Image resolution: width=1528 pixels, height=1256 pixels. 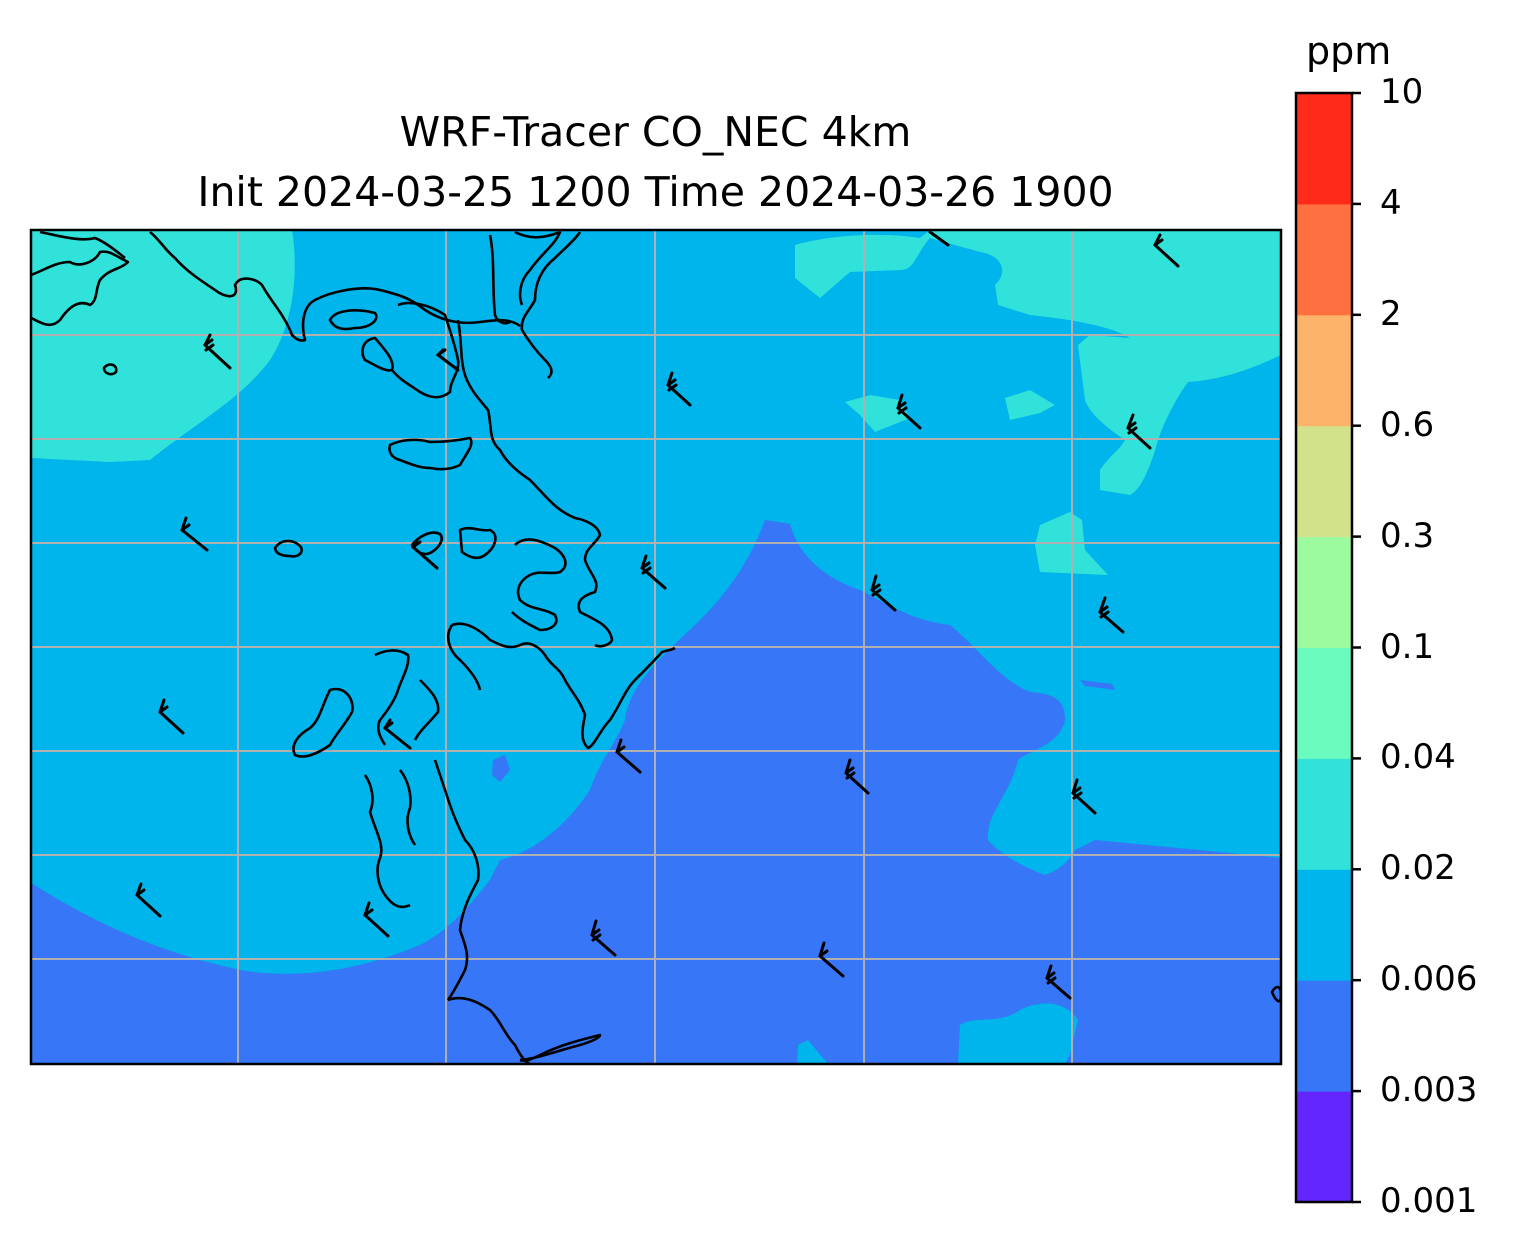 What do you see at coordinates (1391, 202) in the screenshot?
I see `colorbar-tick-label: 4` at bounding box center [1391, 202].